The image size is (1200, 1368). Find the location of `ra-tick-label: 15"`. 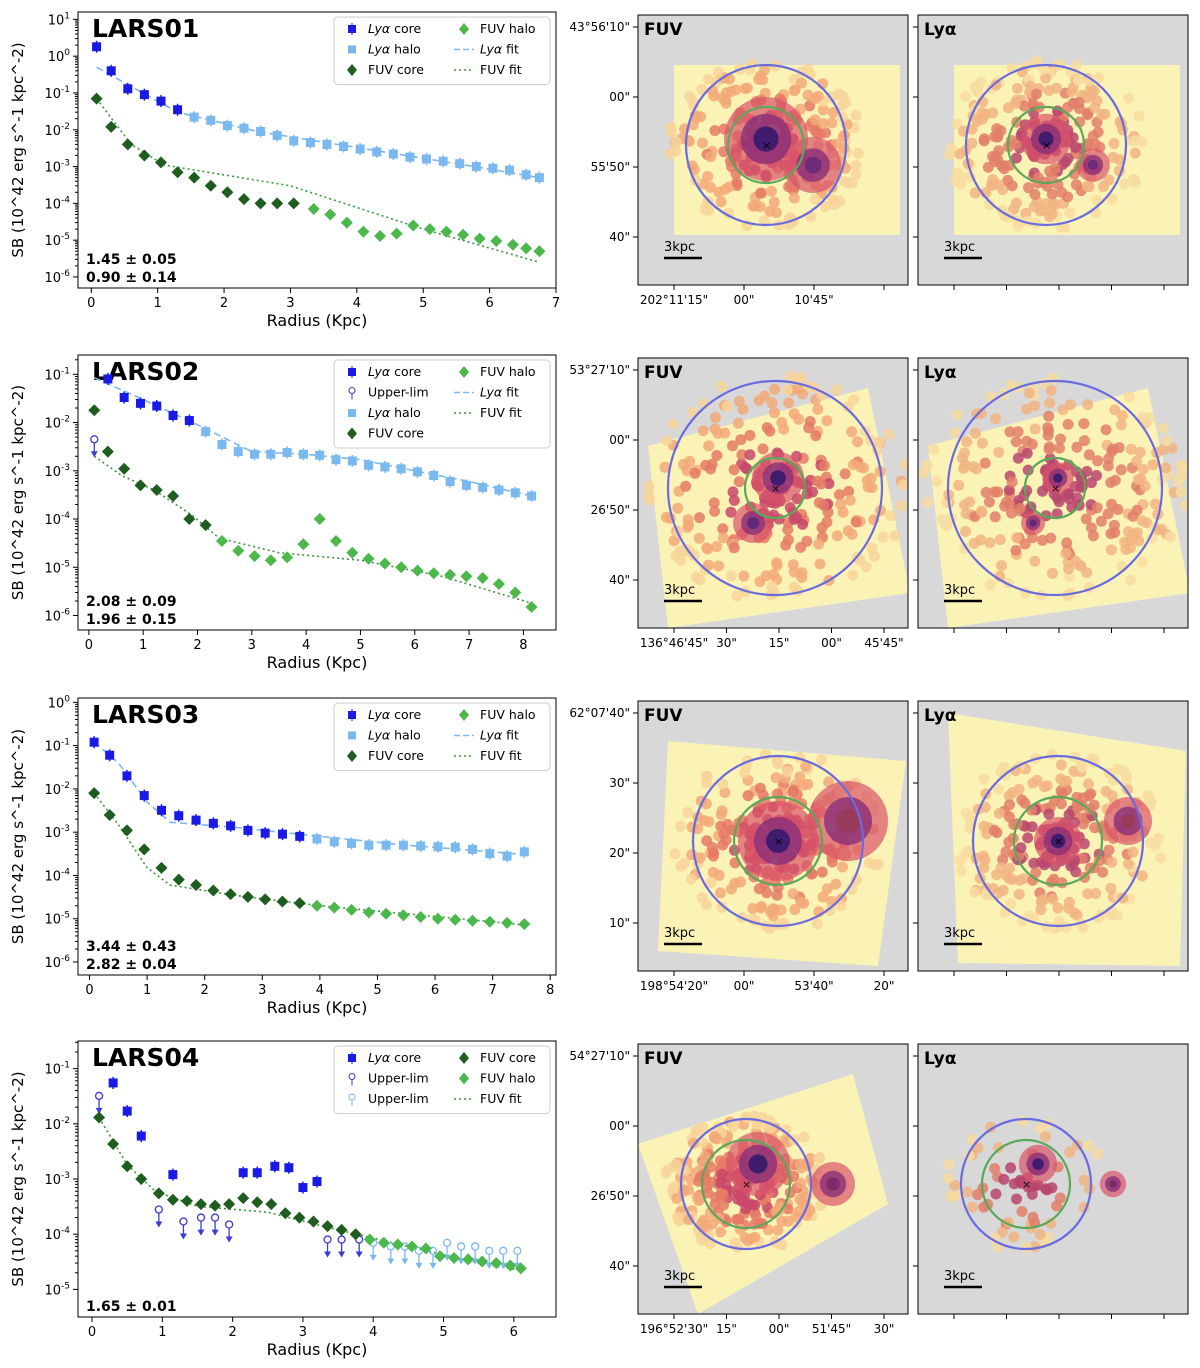

ra-tick-label: 15" is located at coordinates (726, 1329).